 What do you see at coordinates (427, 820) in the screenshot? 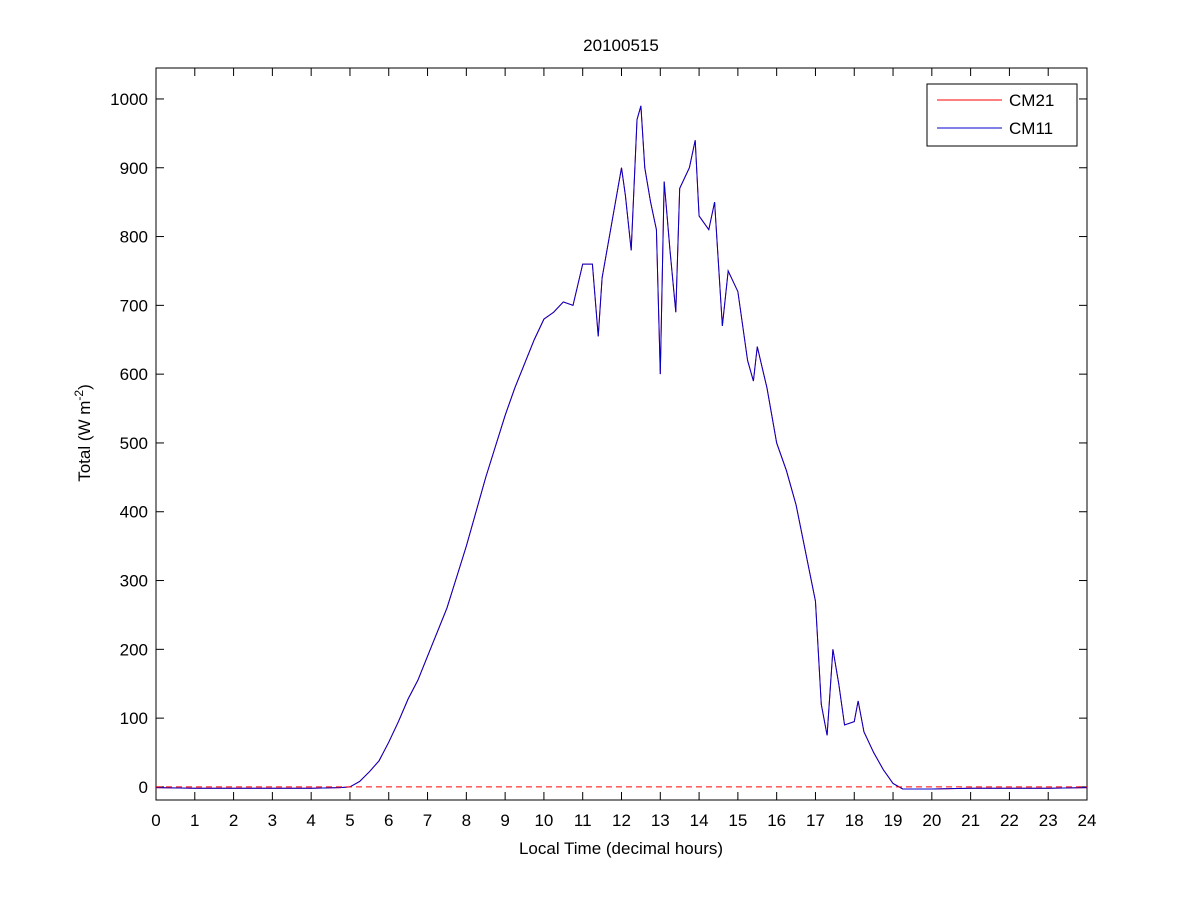
I see `x-tick-label: 7` at bounding box center [427, 820].